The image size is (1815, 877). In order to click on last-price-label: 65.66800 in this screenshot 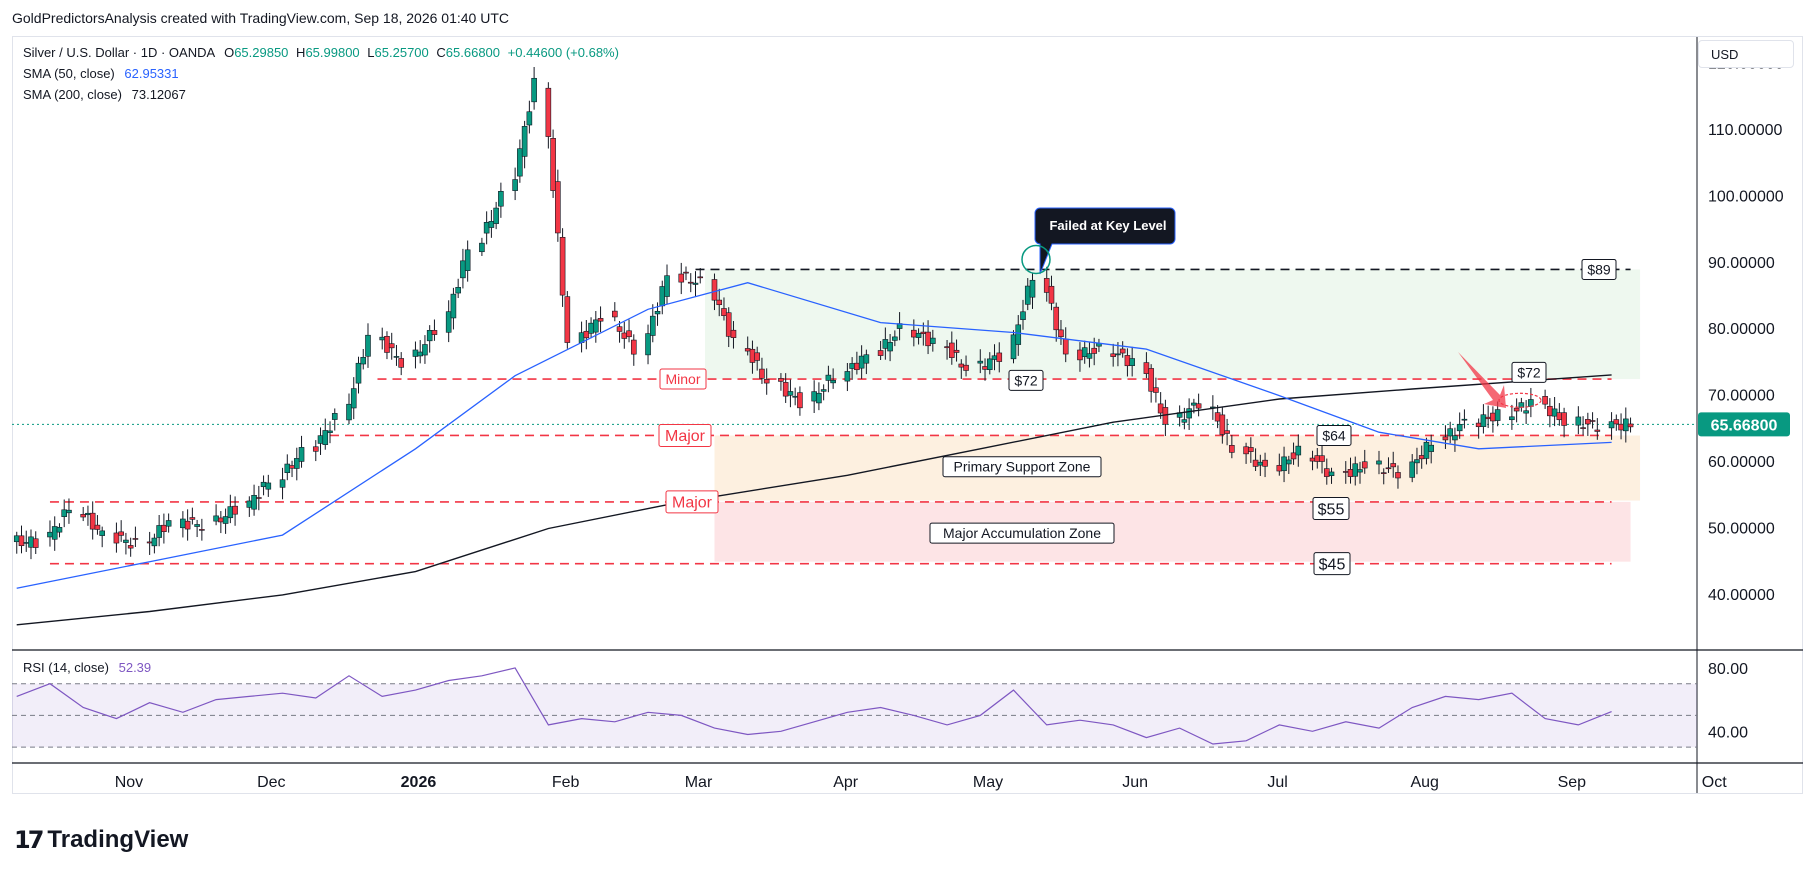, I will do `click(1744, 425)`.